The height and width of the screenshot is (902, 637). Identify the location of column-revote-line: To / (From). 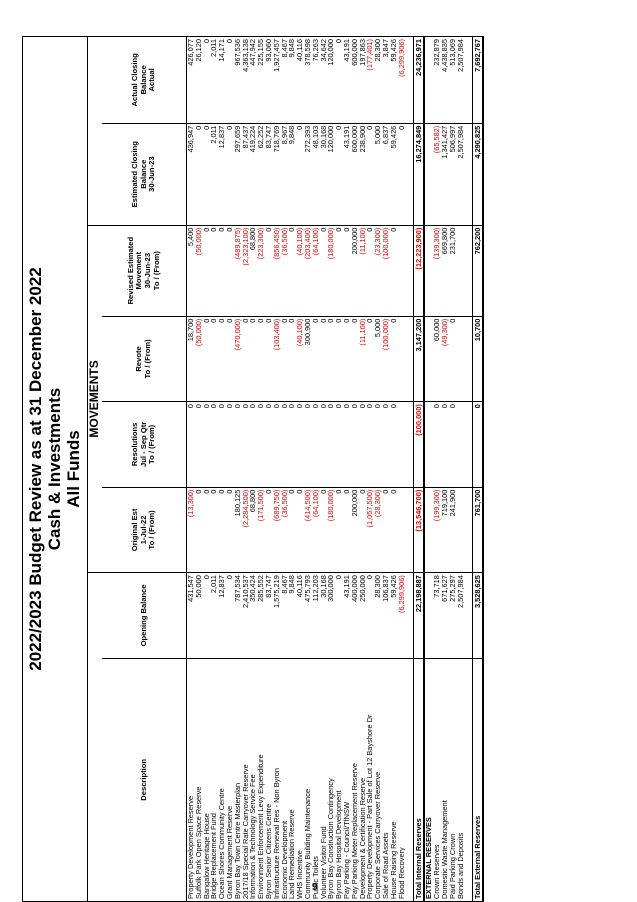
(147, 359).